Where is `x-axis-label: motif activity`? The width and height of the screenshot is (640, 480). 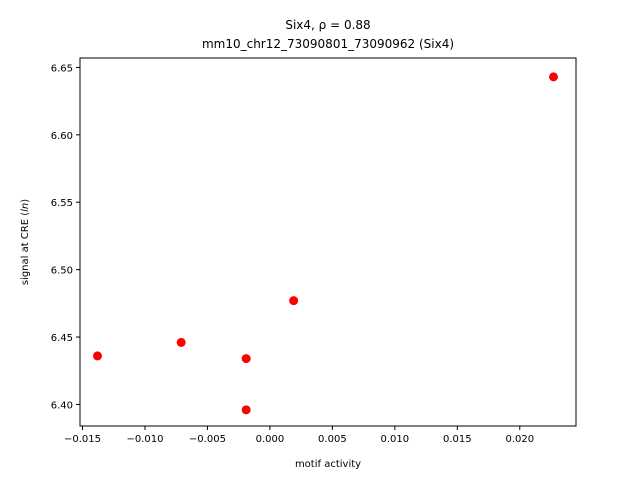
x-axis-label: motif activity is located at coordinates (328, 464).